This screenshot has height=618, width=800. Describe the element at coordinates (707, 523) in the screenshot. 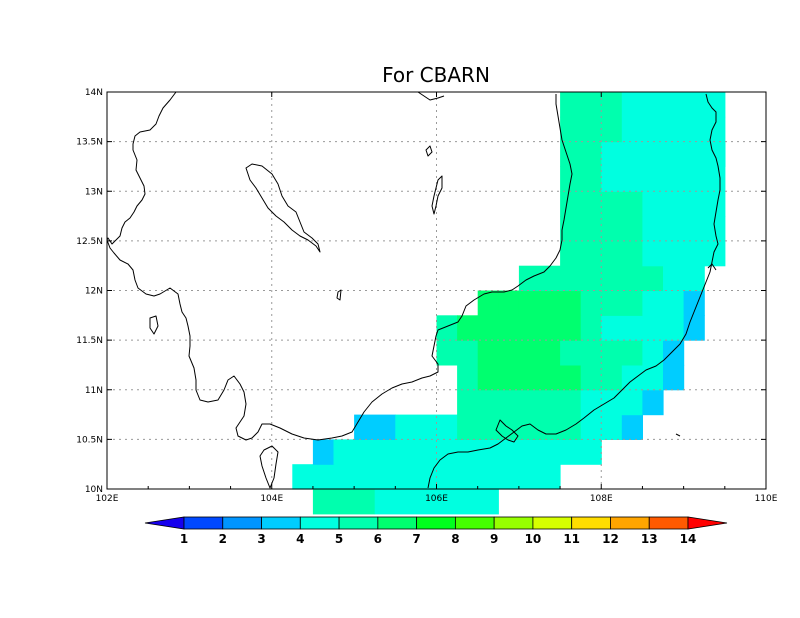

I see `colorbar-over-triangle` at that location.